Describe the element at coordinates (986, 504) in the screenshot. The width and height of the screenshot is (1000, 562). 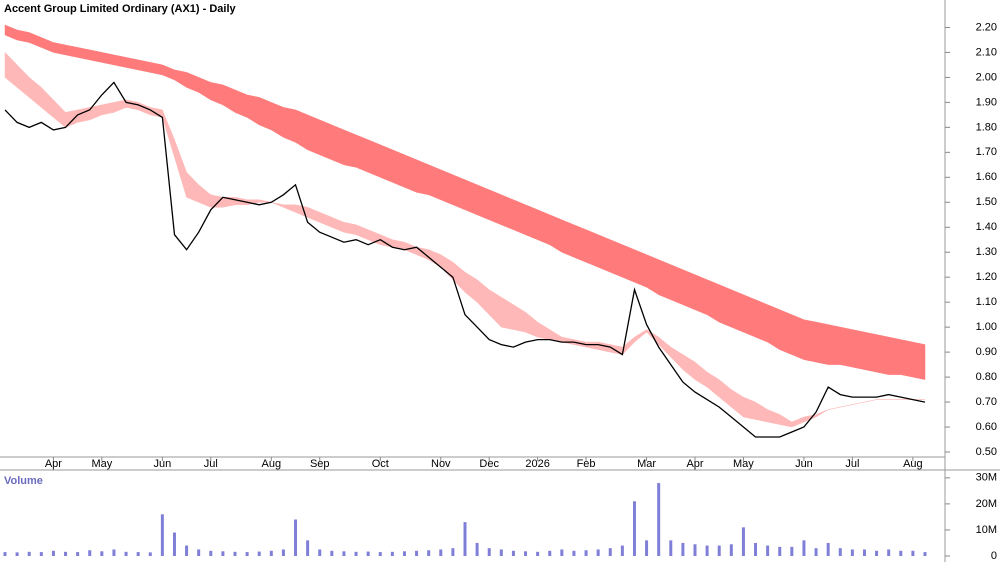
I see `y-tick-label: 20M` at that location.